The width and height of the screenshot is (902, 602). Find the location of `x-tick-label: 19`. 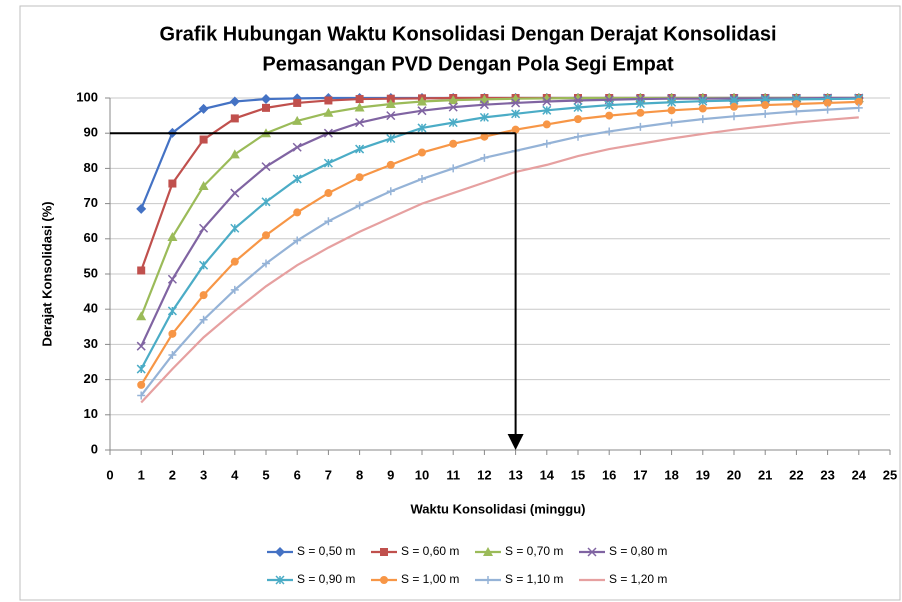

x-tick-label: 19 is located at coordinates (703, 474).